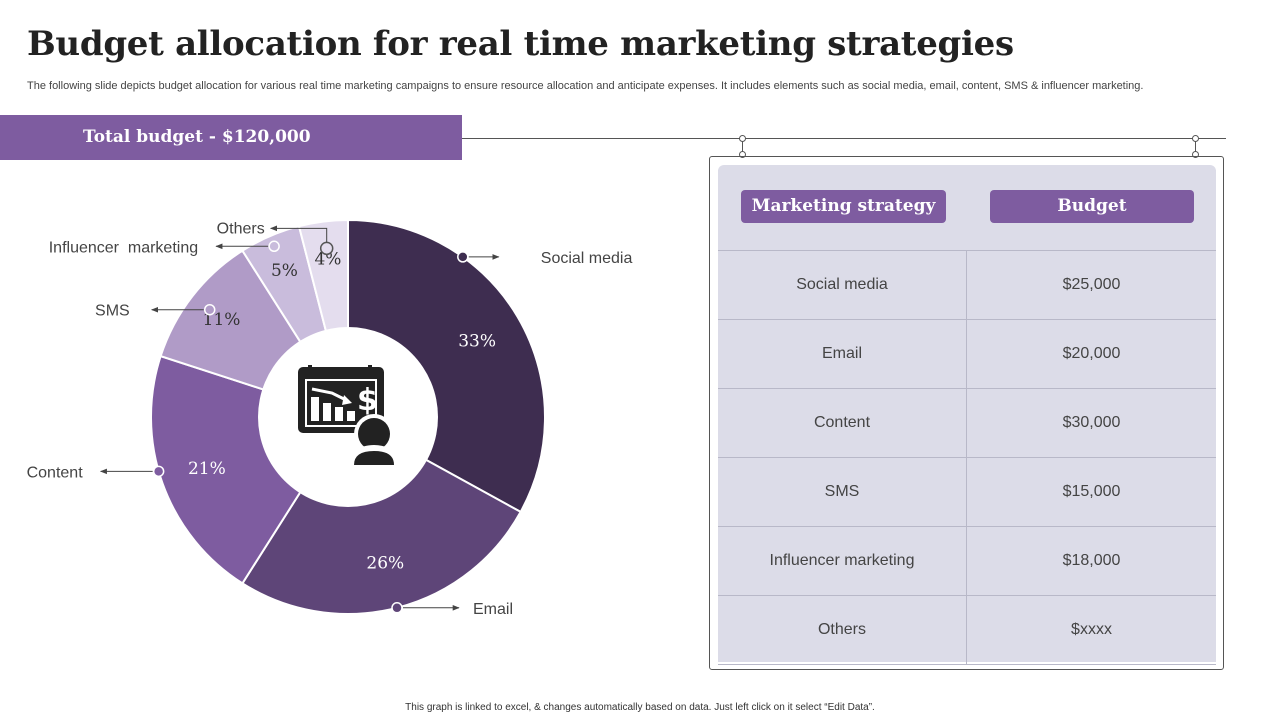 The height and width of the screenshot is (720, 1280). I want to click on budget-cell: $15,000, so click(1091, 491).